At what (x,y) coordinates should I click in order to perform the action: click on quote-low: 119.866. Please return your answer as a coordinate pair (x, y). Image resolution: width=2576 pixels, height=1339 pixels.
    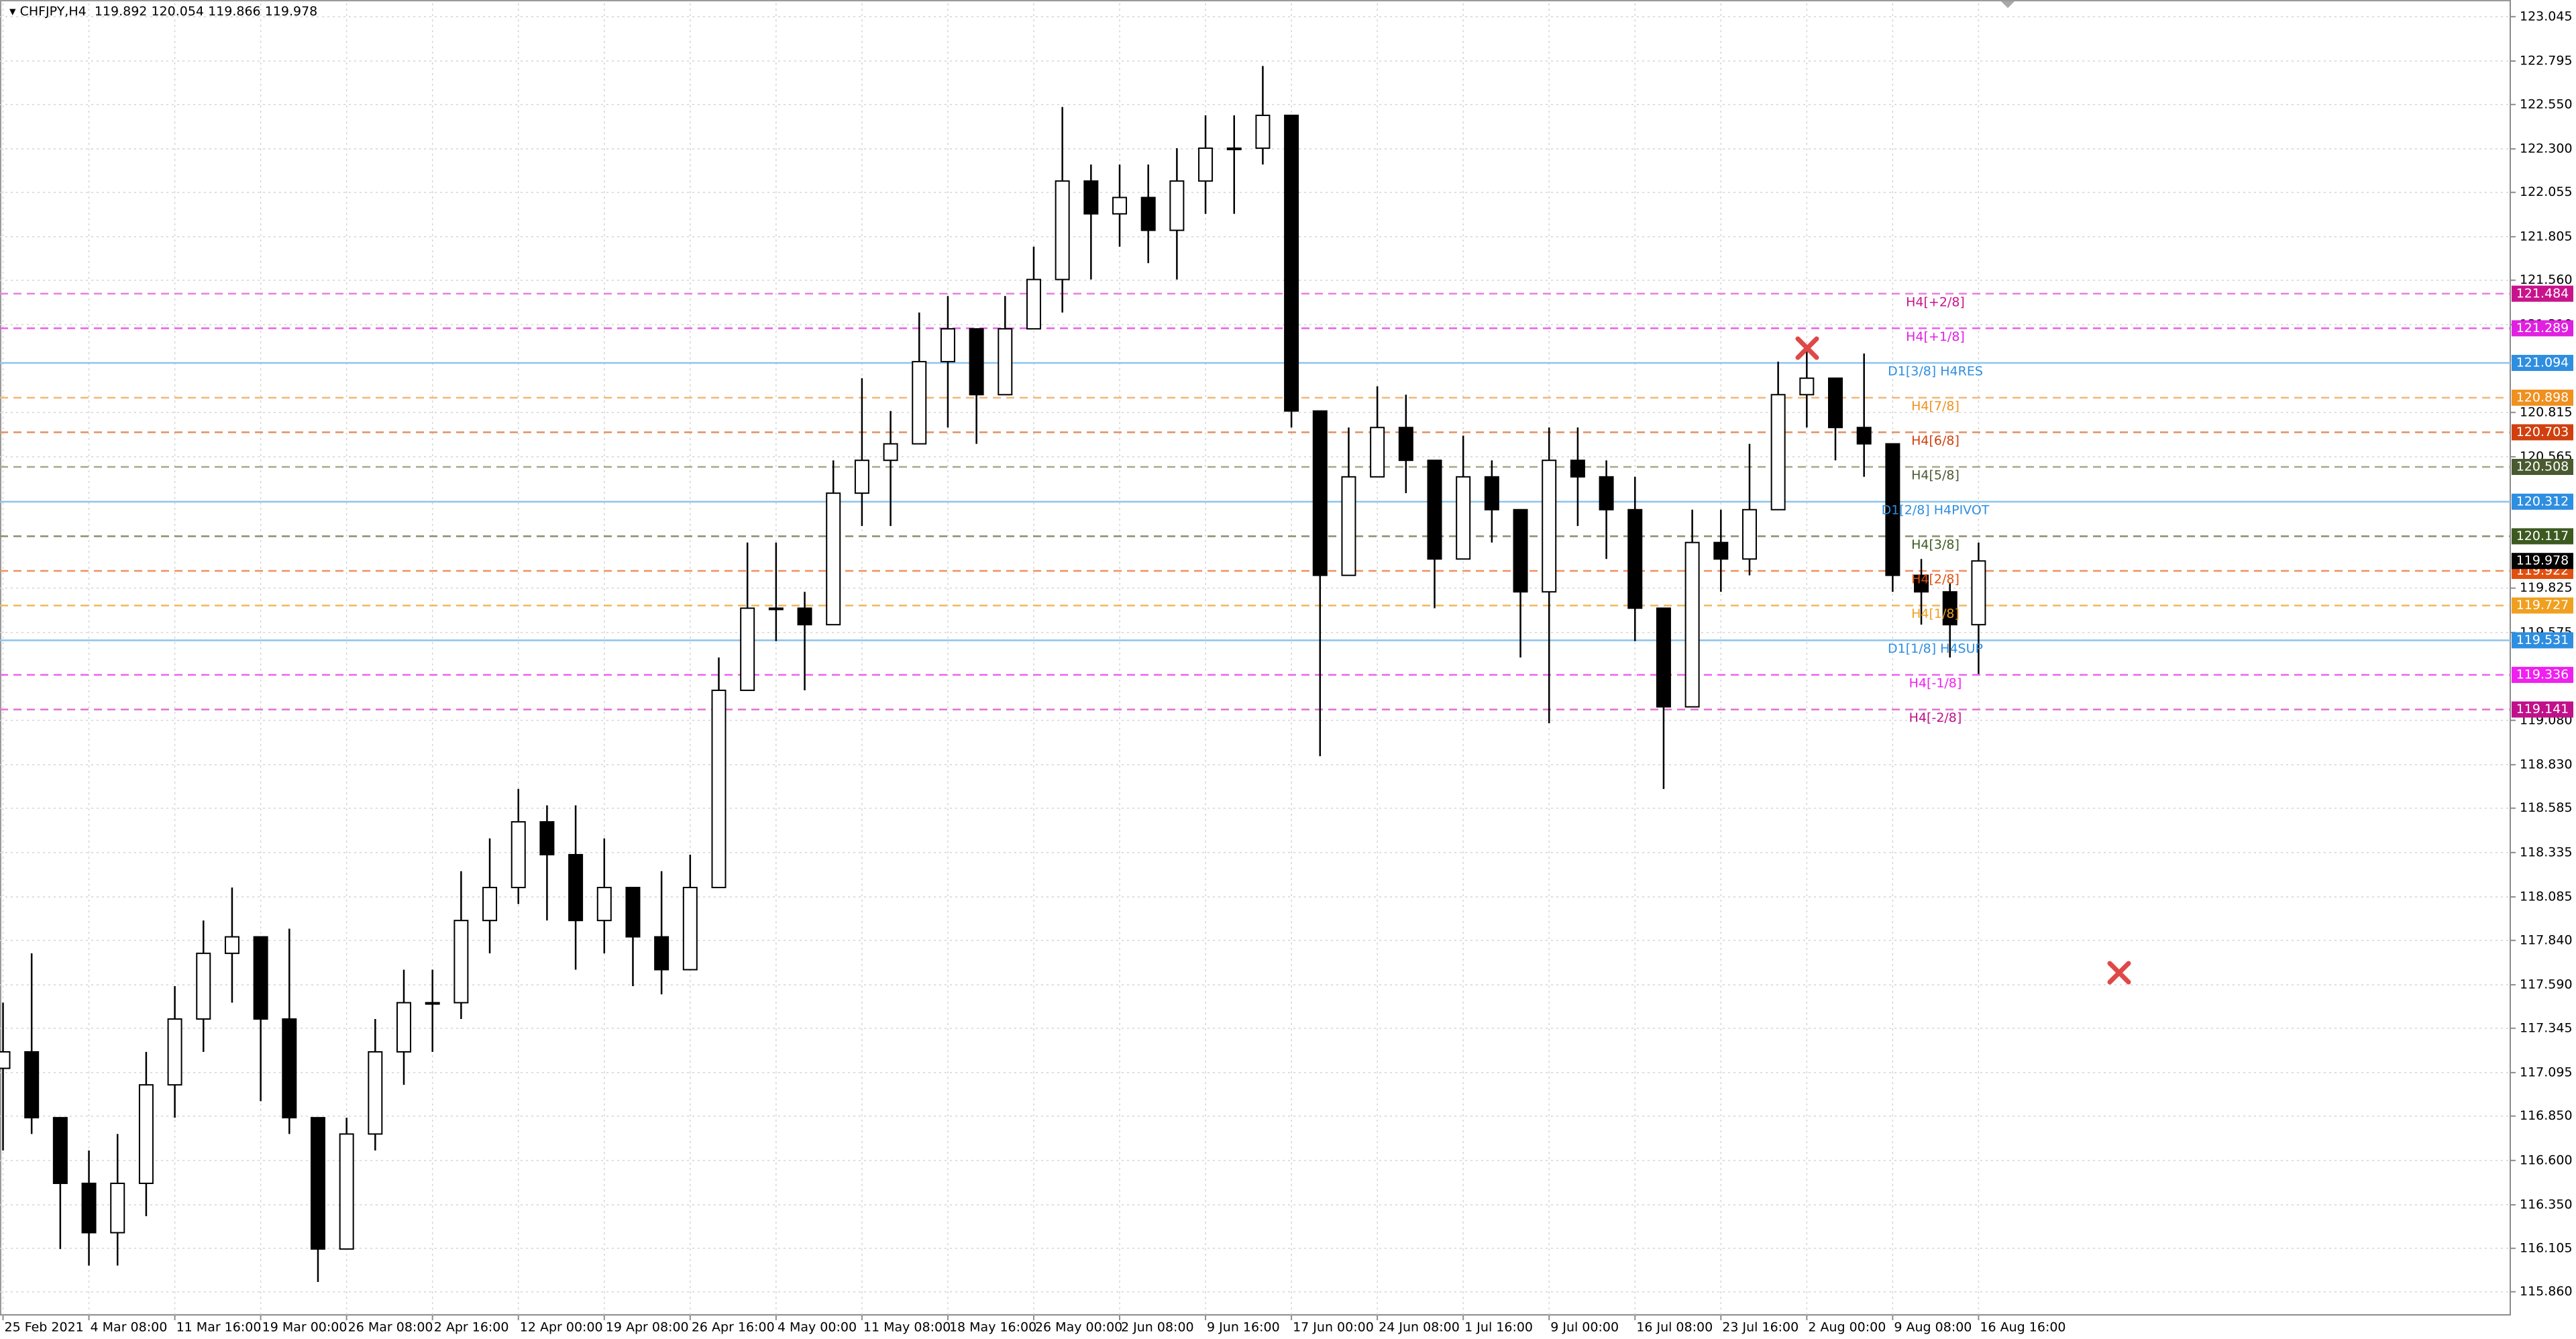
    Looking at the image, I should click on (234, 11).